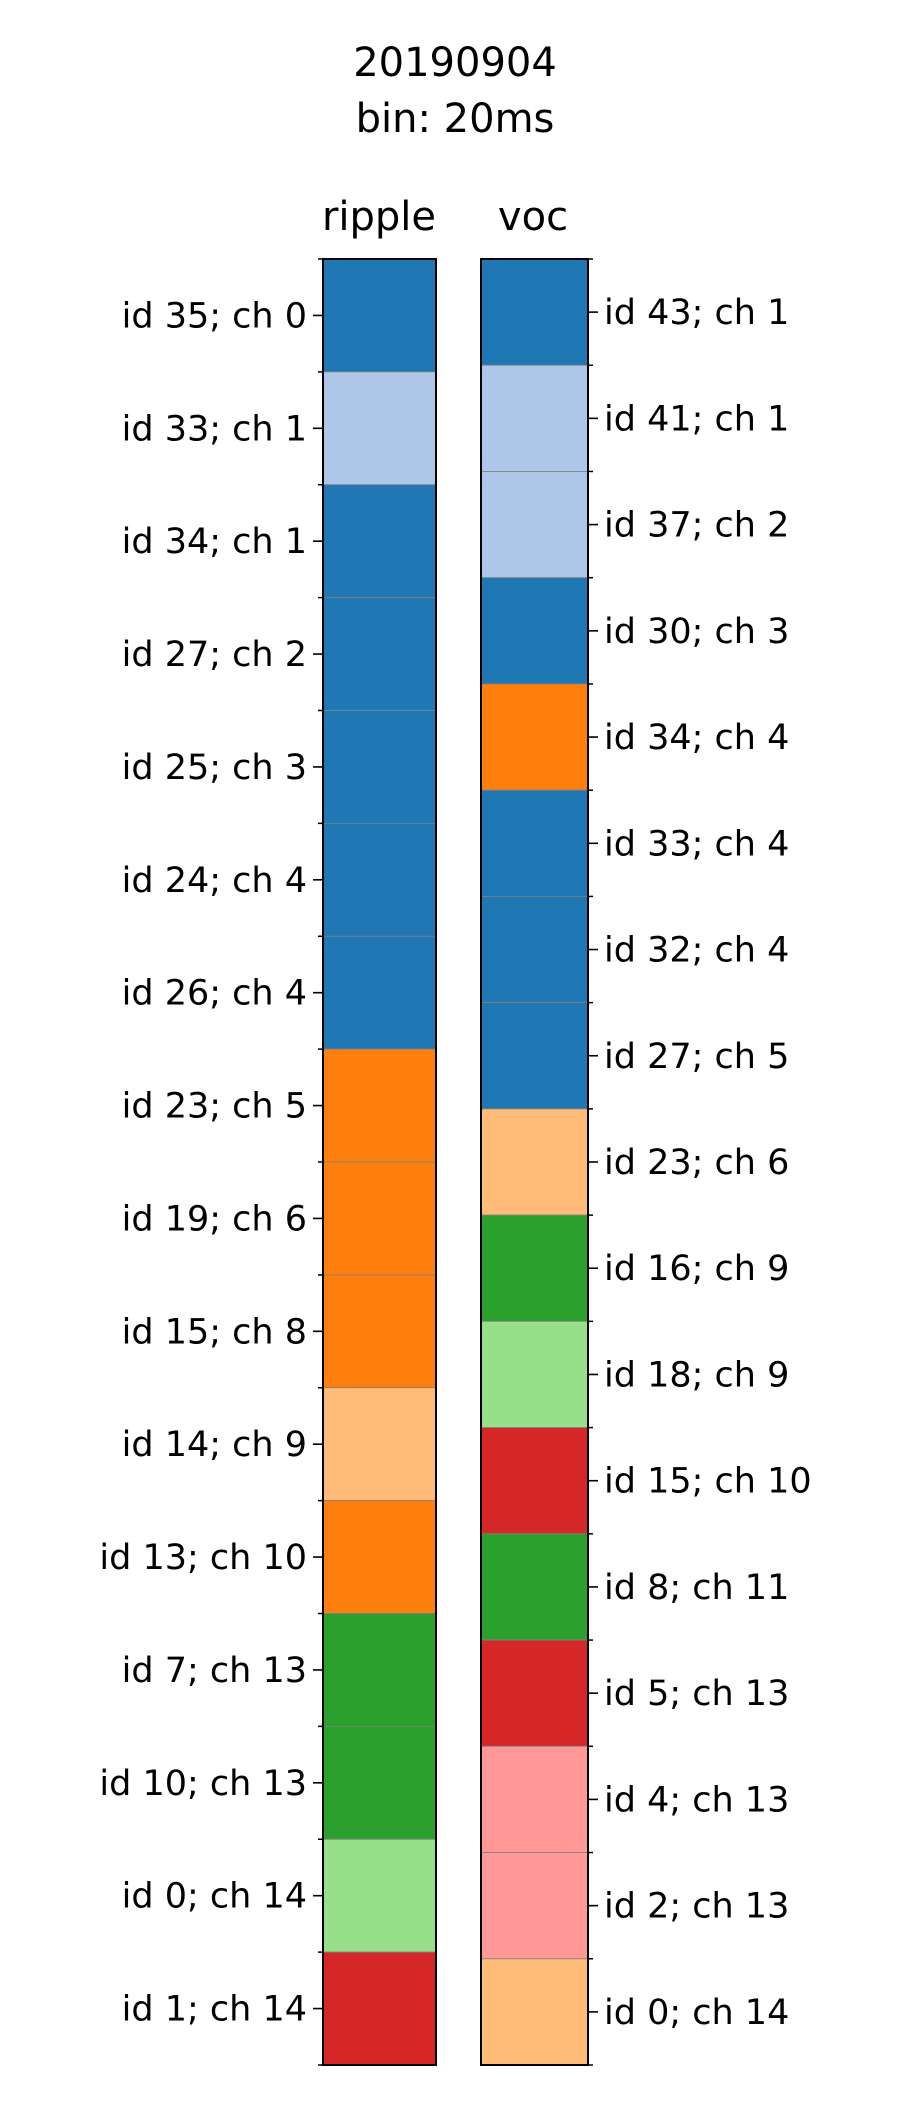 Image resolution: width=900 pixels, height=2104 pixels. I want to click on tick-label-voc-3: id 30; ch 3, so click(696, 632).